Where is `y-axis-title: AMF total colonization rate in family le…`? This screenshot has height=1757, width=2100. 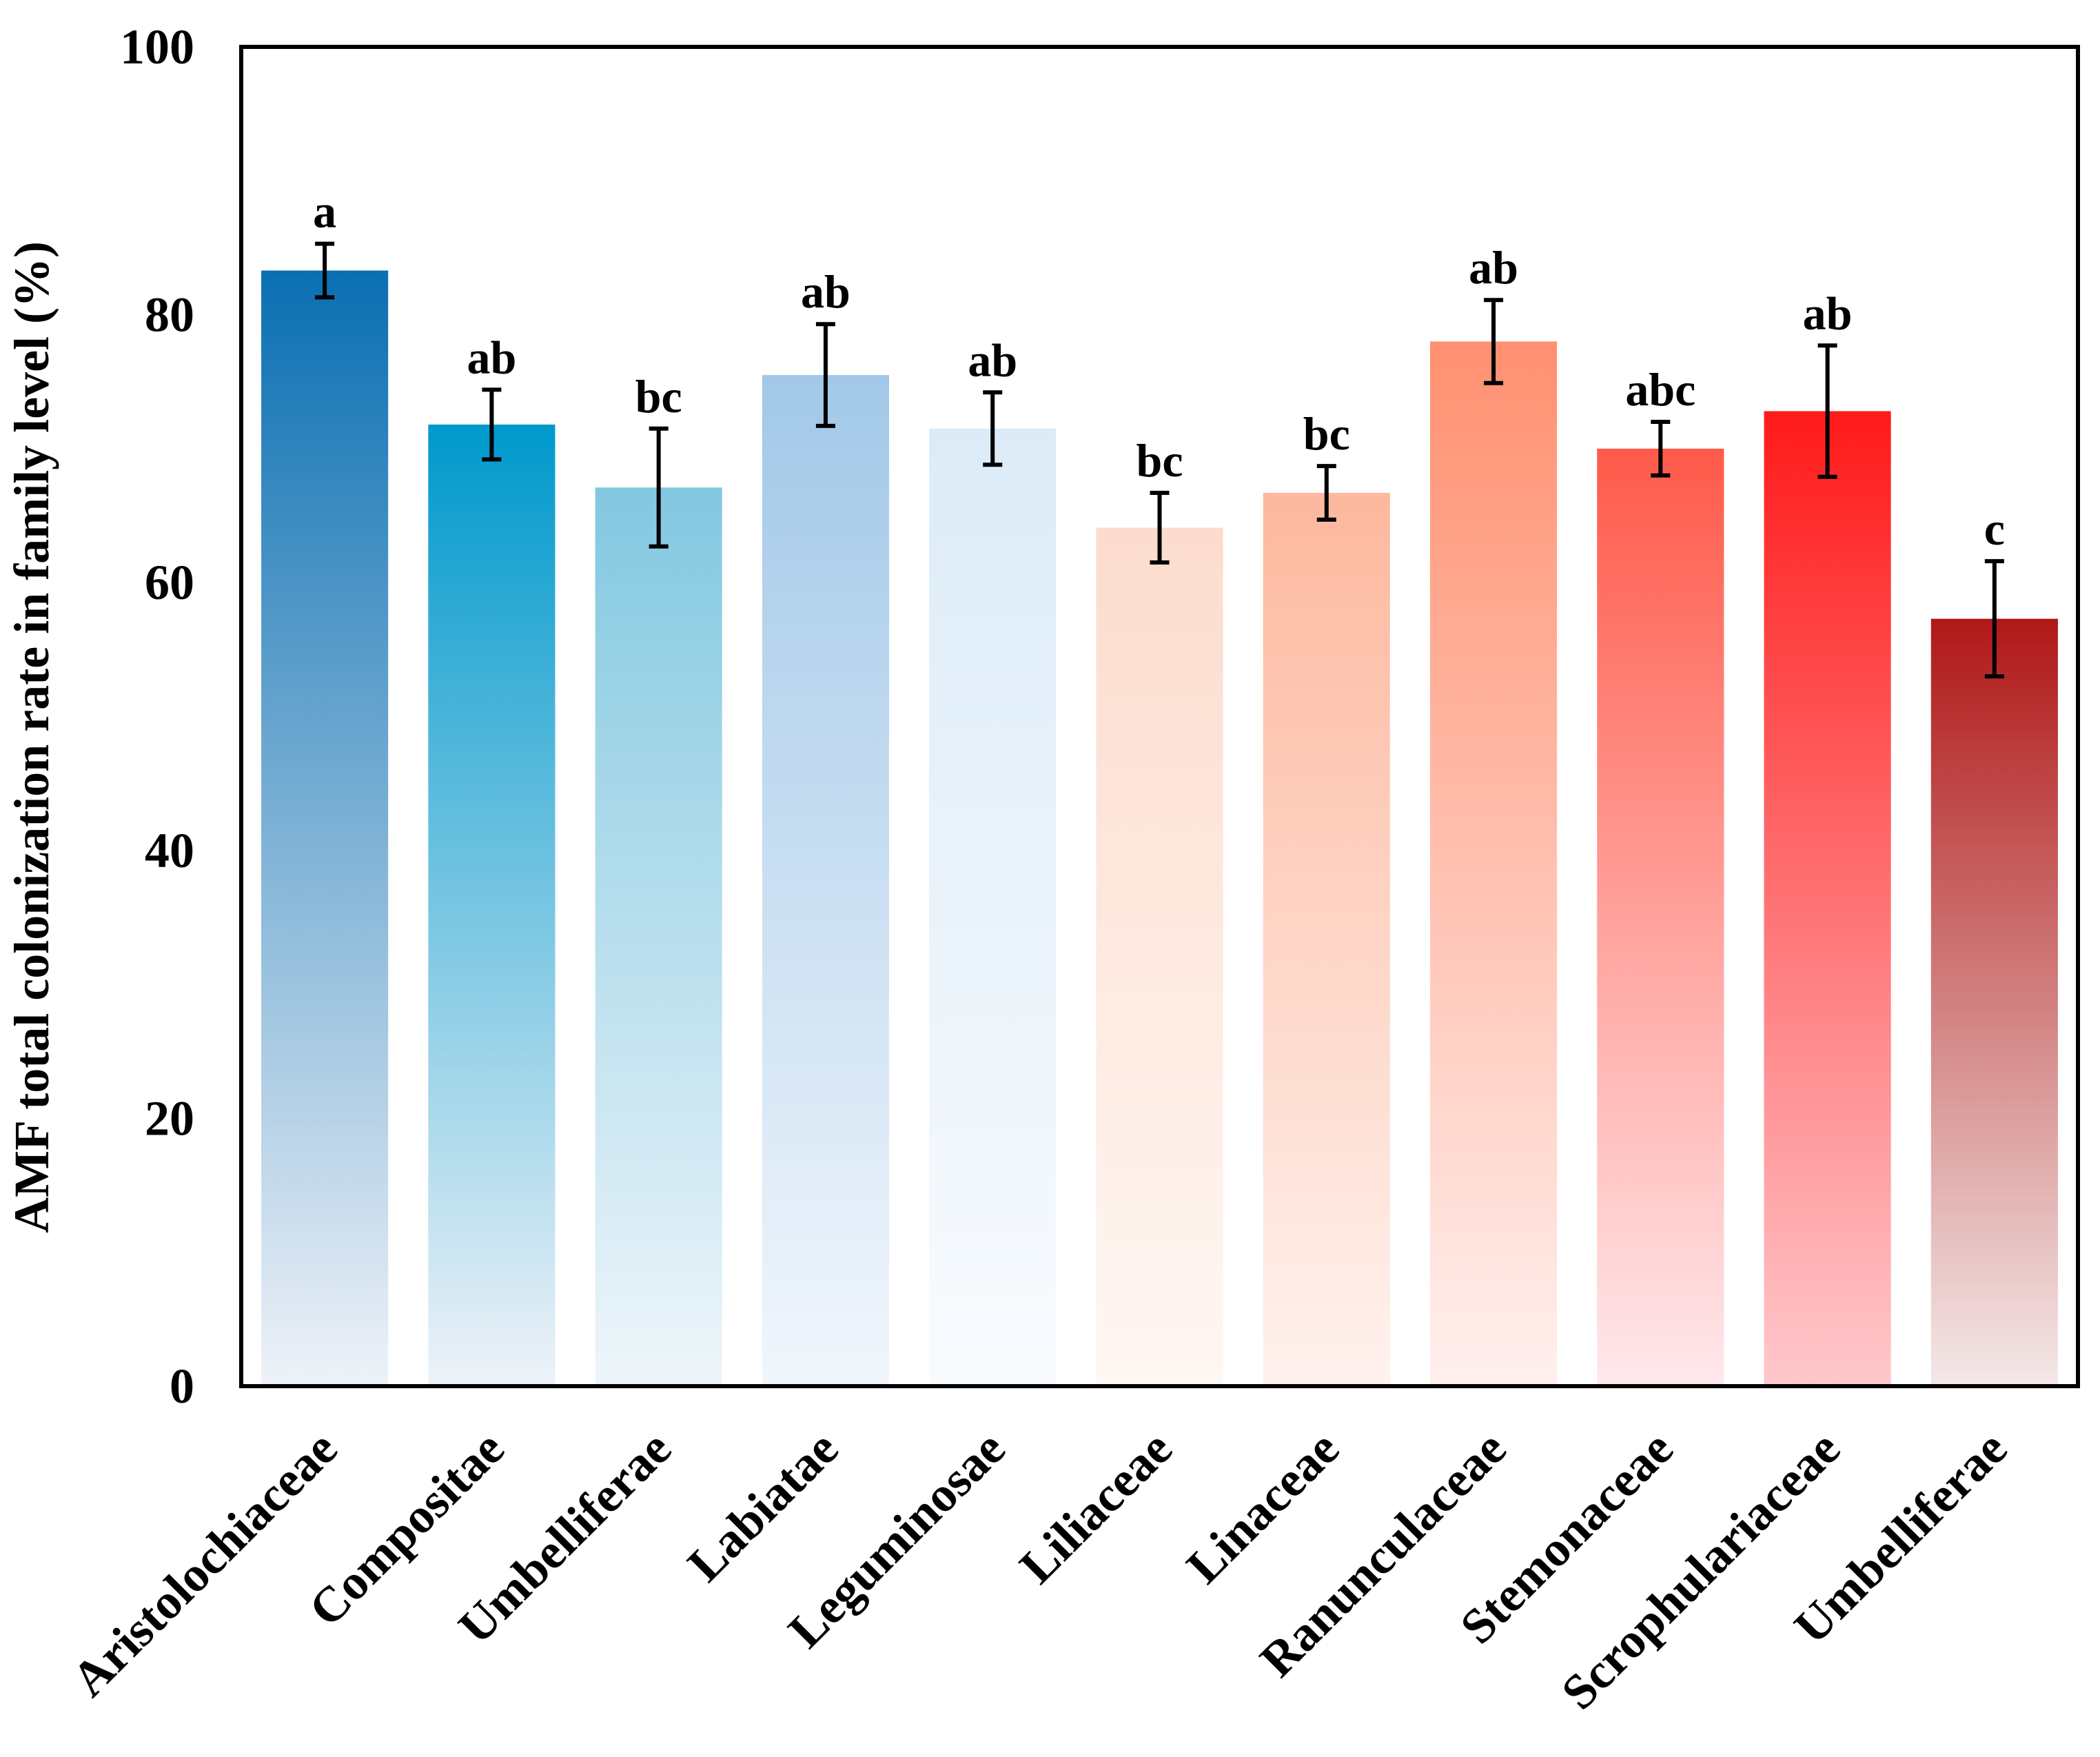
y-axis-title: AMF total colonization rate in family le… is located at coordinates (31, 737).